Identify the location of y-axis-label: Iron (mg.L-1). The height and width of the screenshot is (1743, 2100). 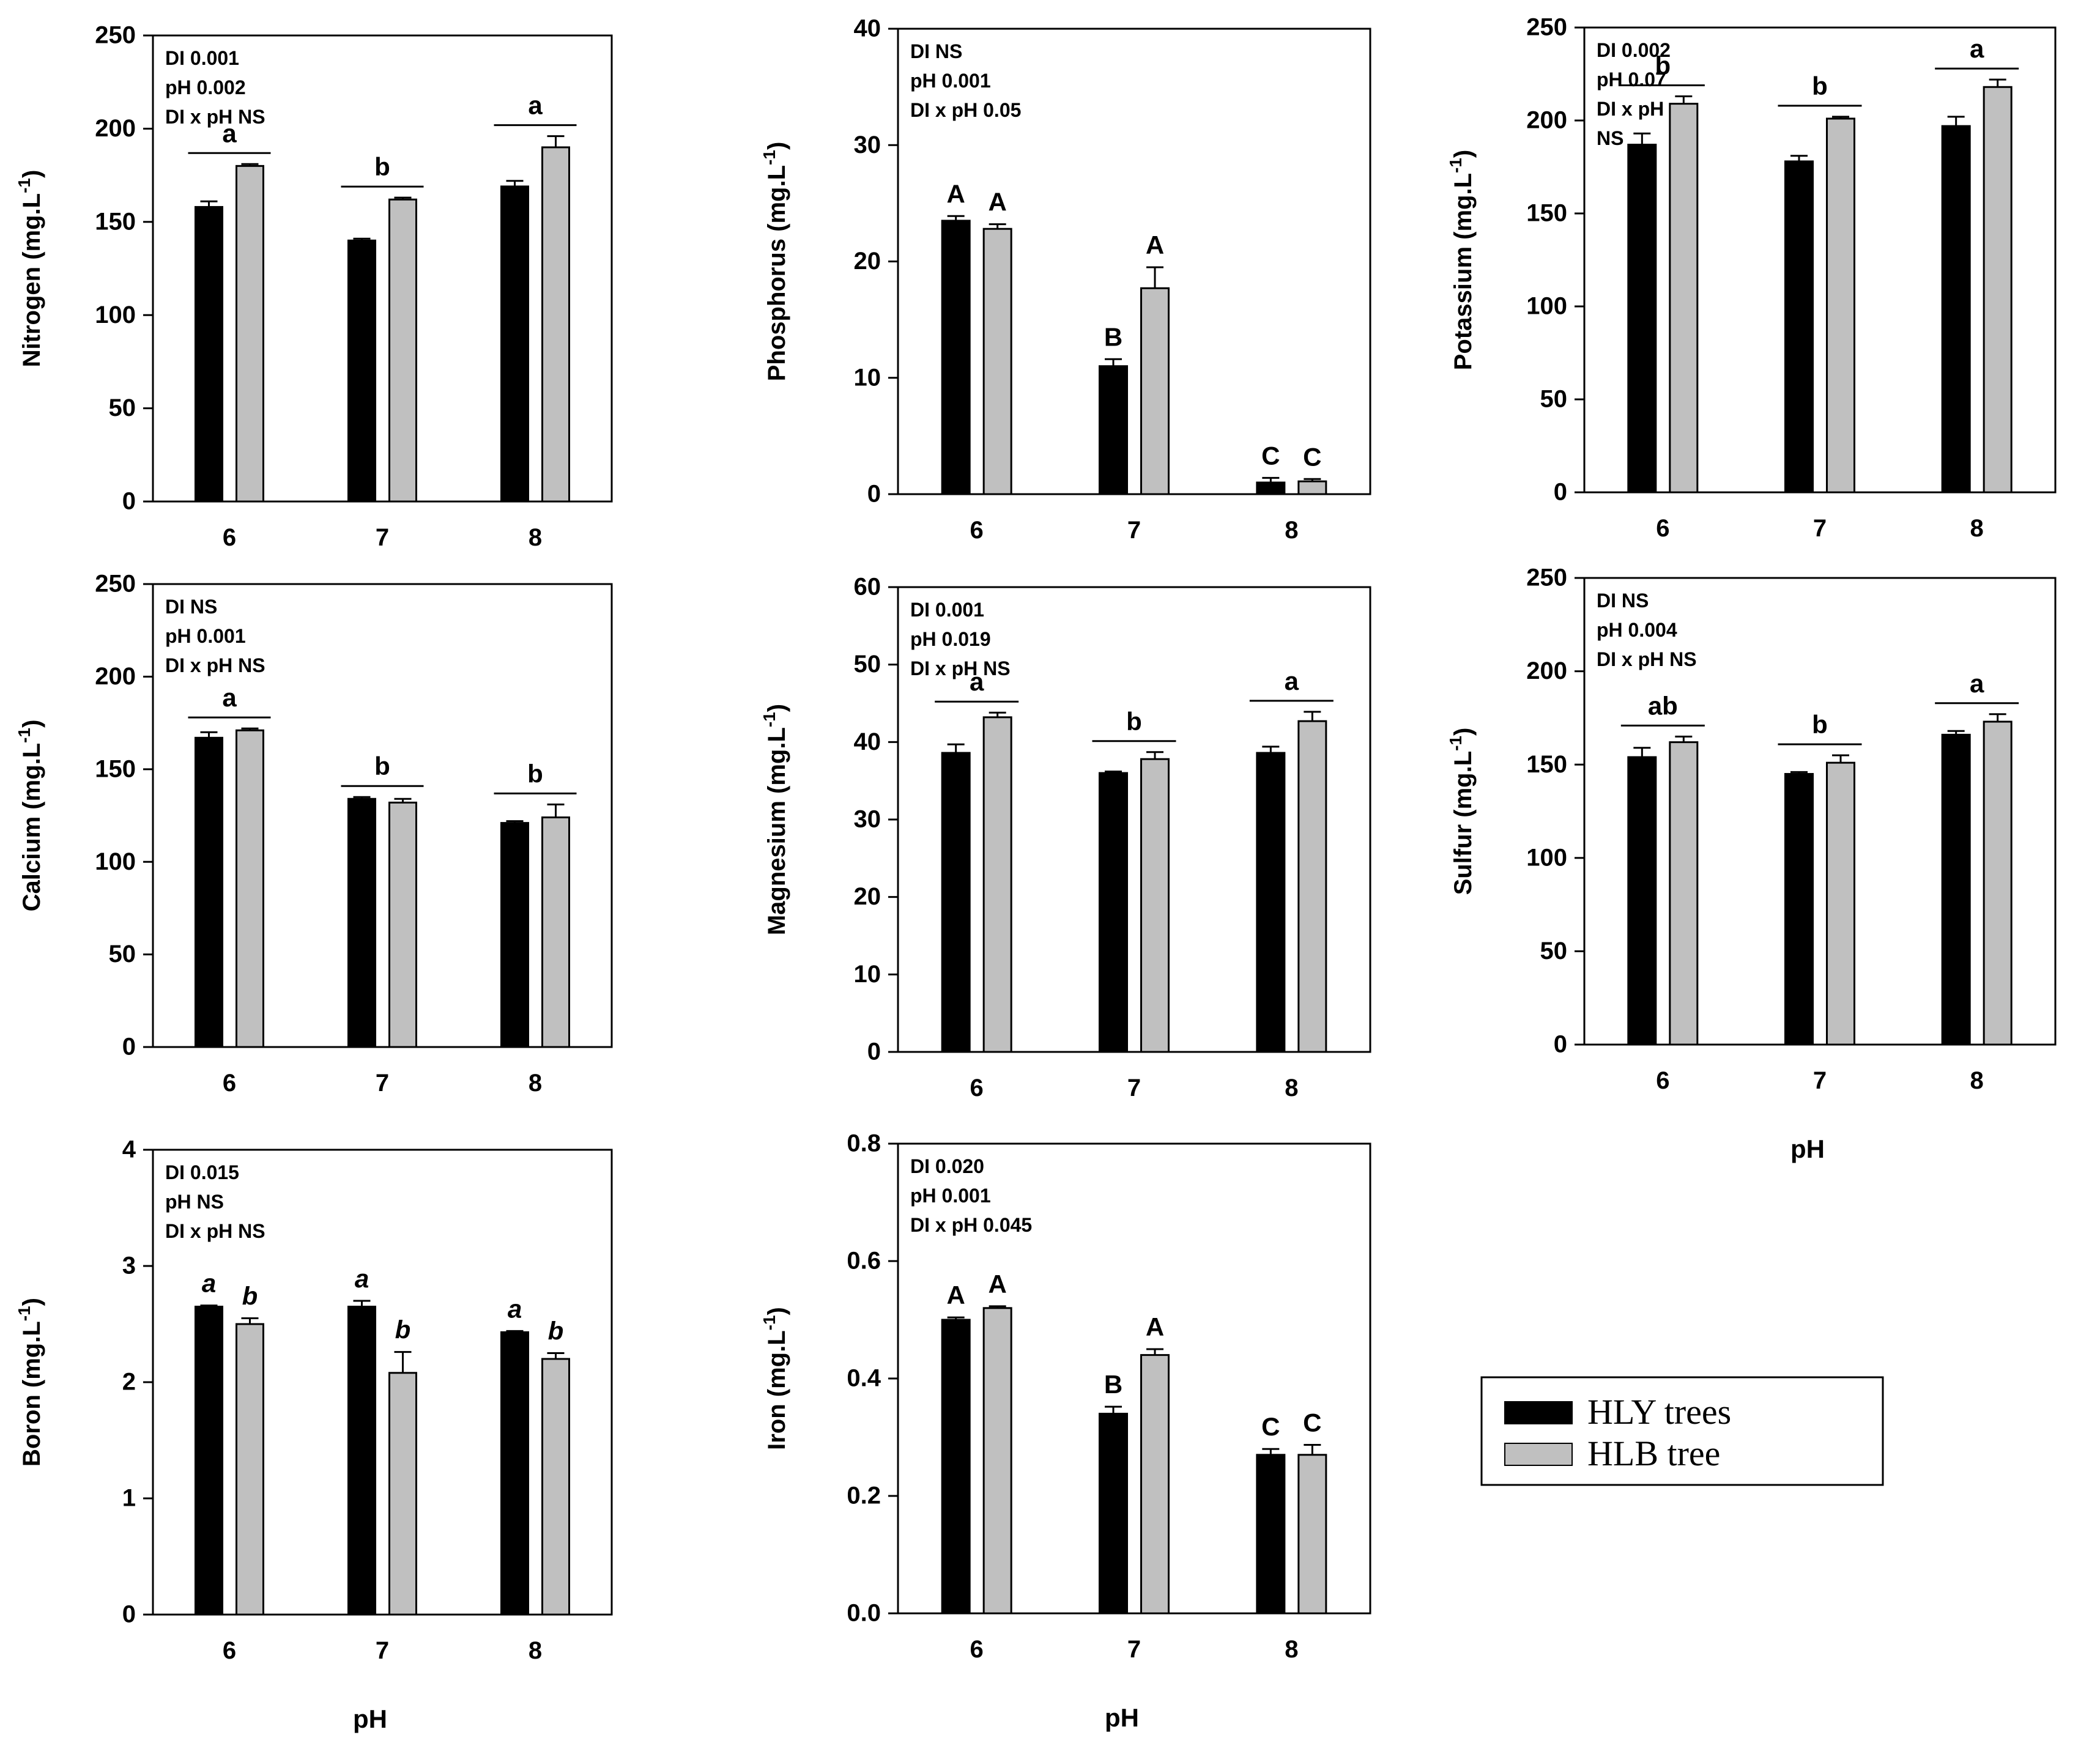
(775, 1378).